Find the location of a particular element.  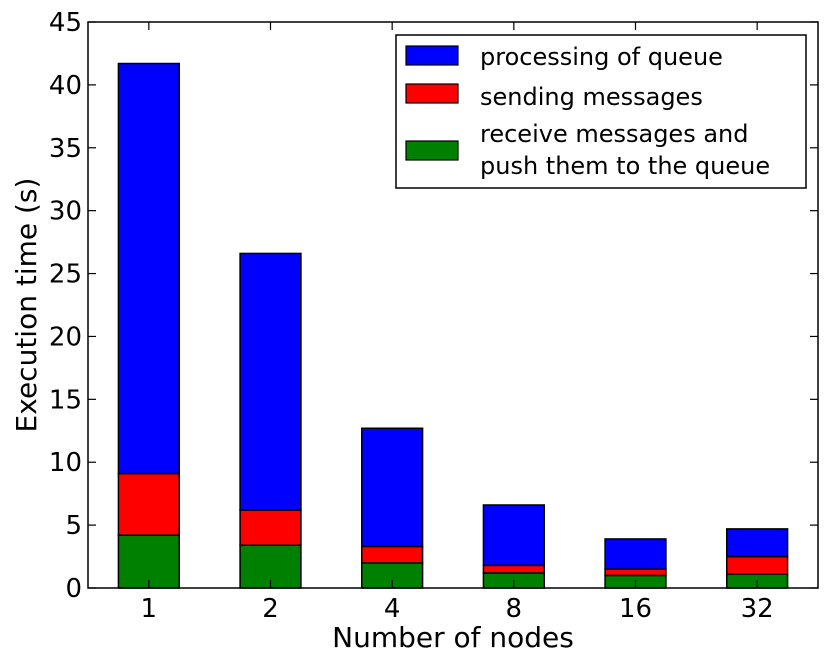

x-tick-label: 2 is located at coordinates (270, 609).